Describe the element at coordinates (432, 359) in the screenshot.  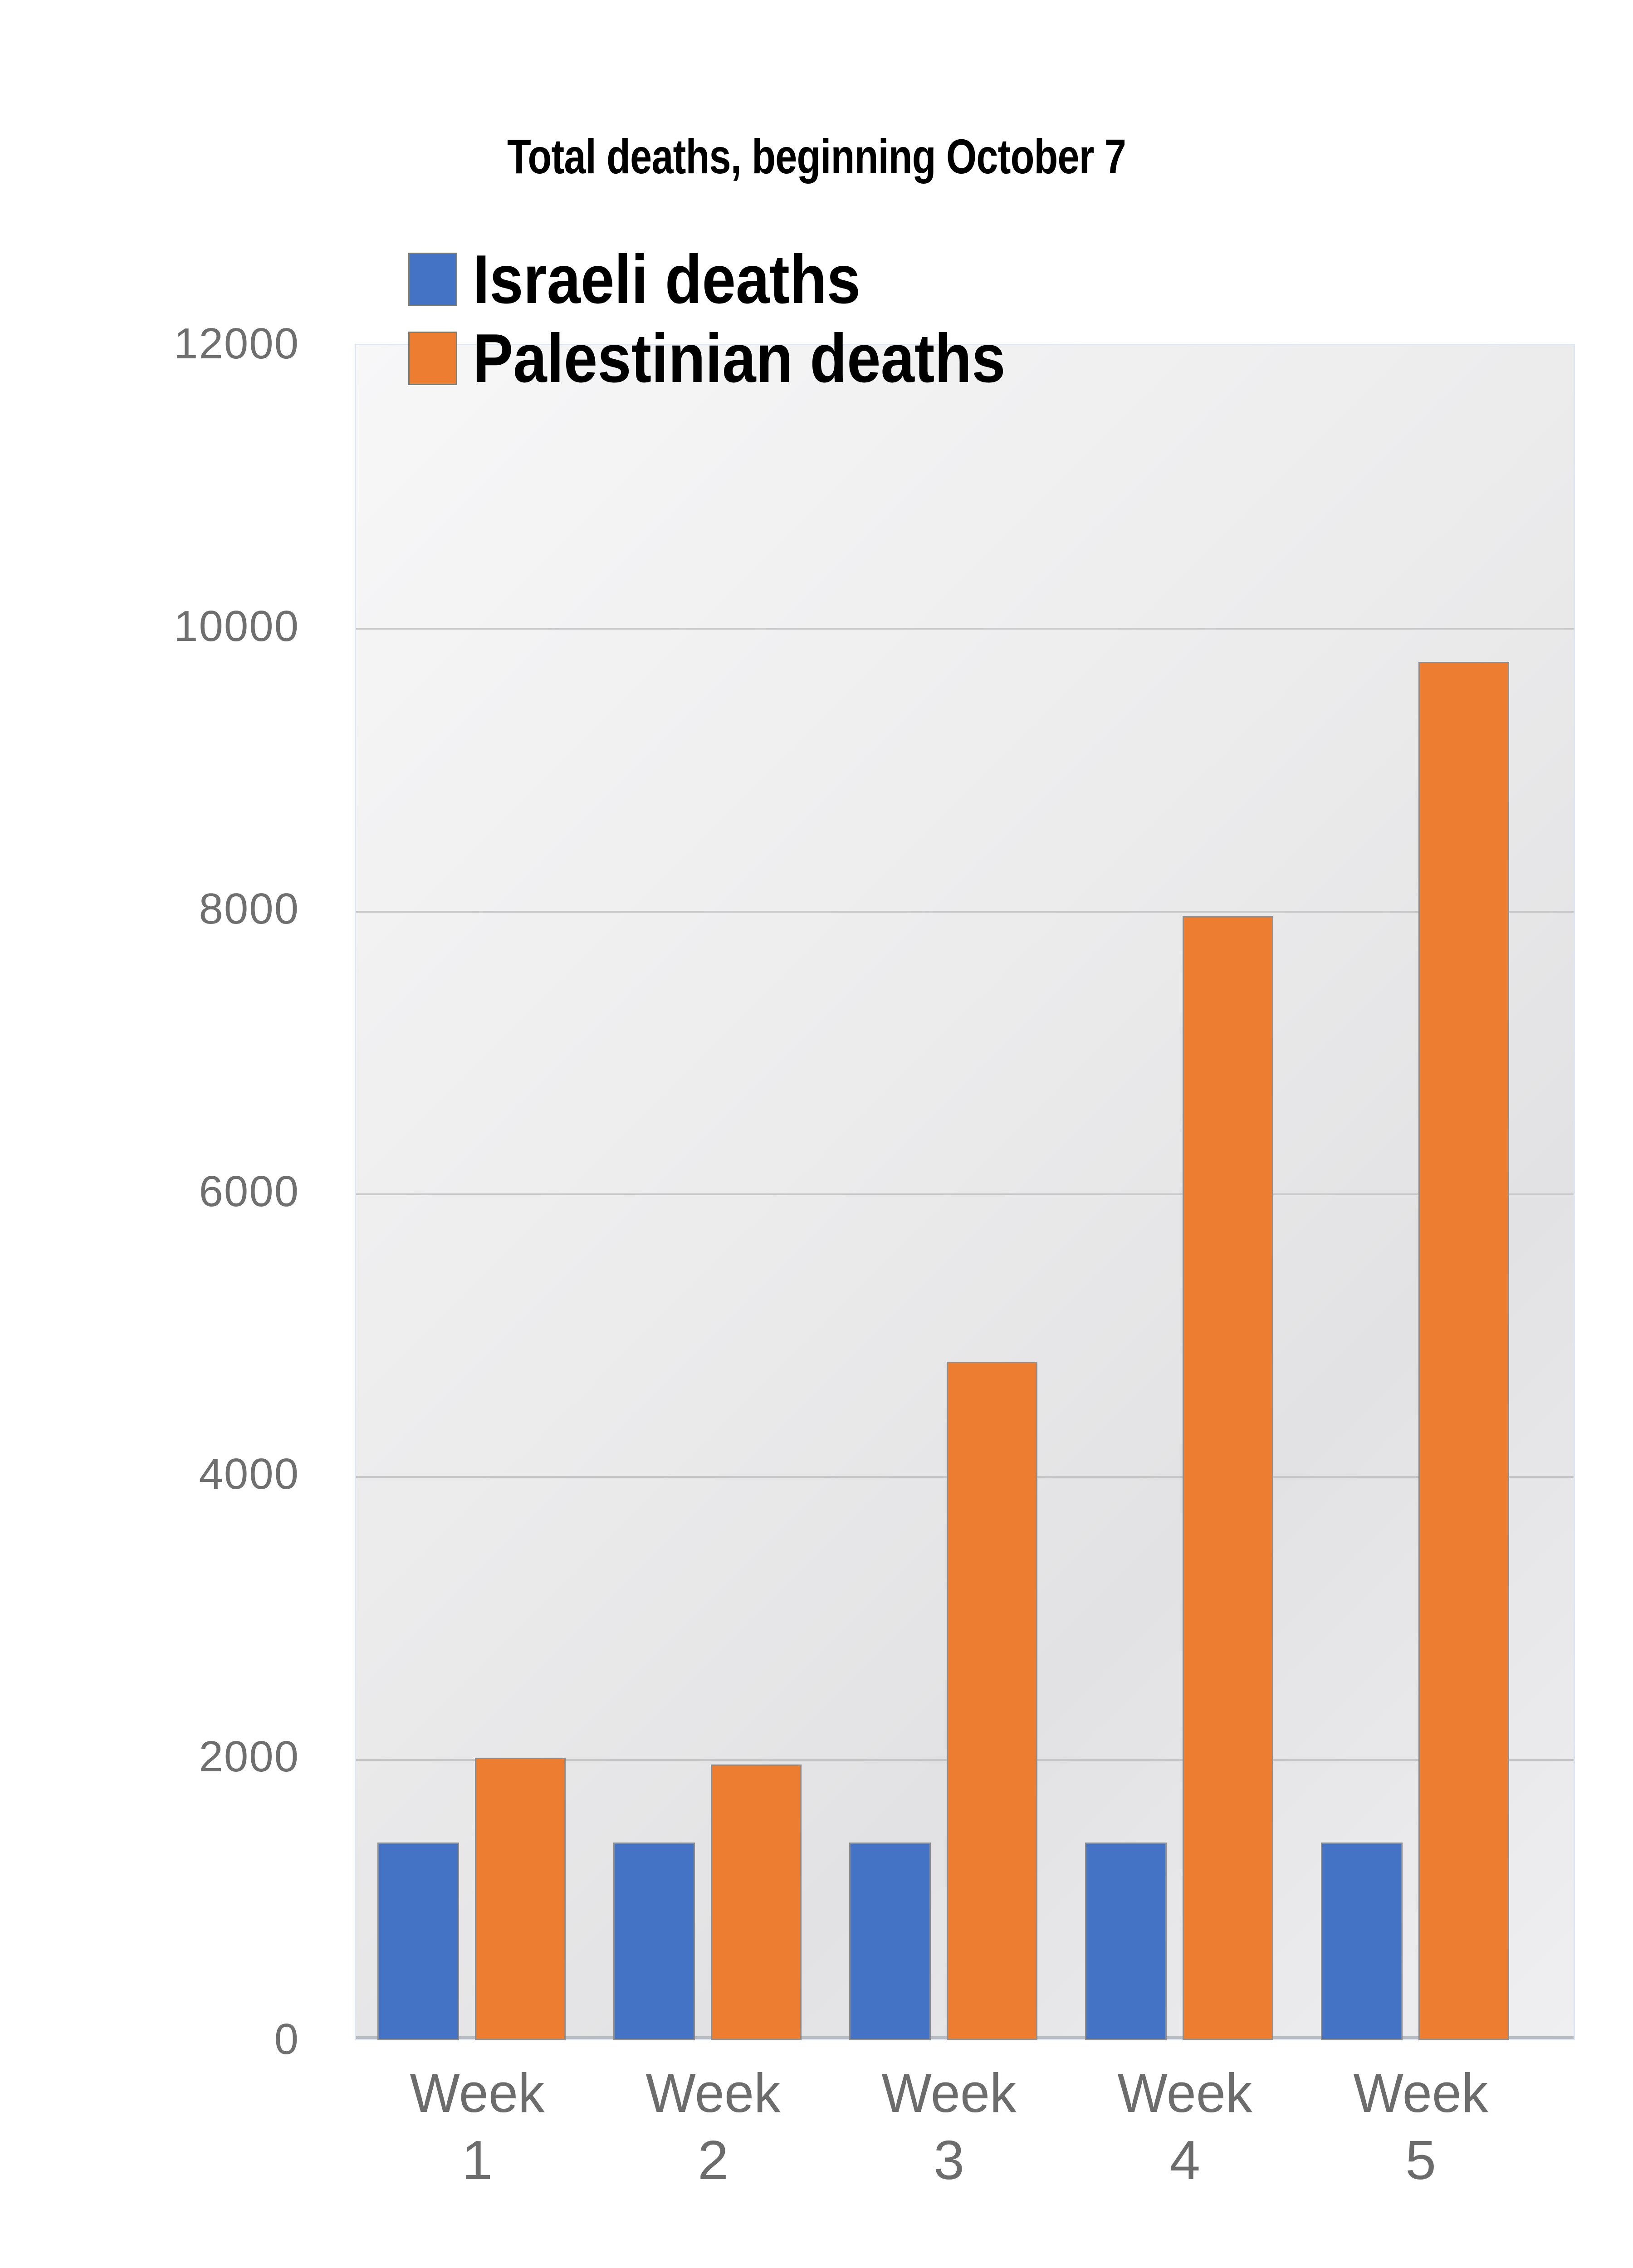
I see `legend-swatch-palestinian-icon` at that location.